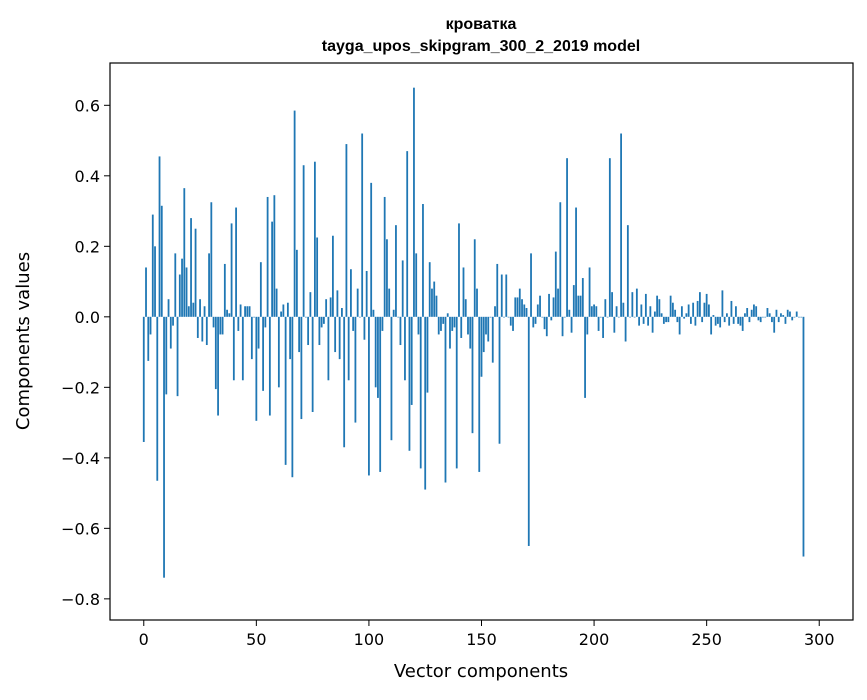 The image size is (867, 700). Describe the element at coordinates (87, 176) in the screenshot. I see `y-tick-label: 0.4` at that location.